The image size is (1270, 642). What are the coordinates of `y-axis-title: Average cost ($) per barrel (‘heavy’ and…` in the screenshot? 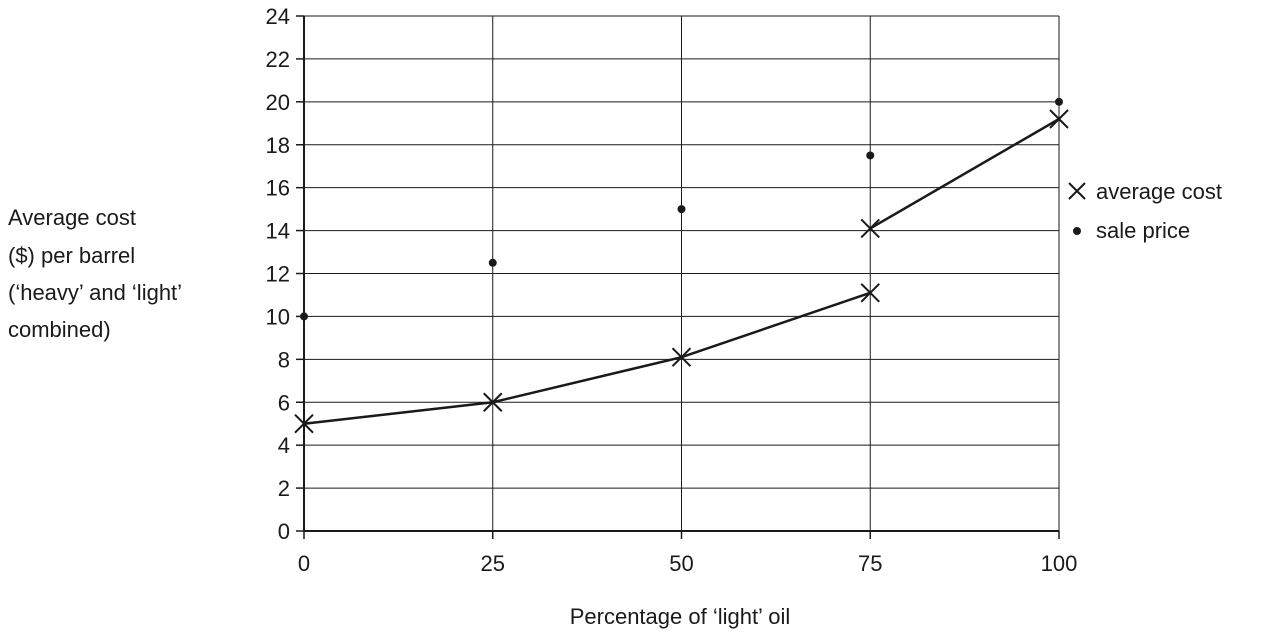 It's located at (97, 273).